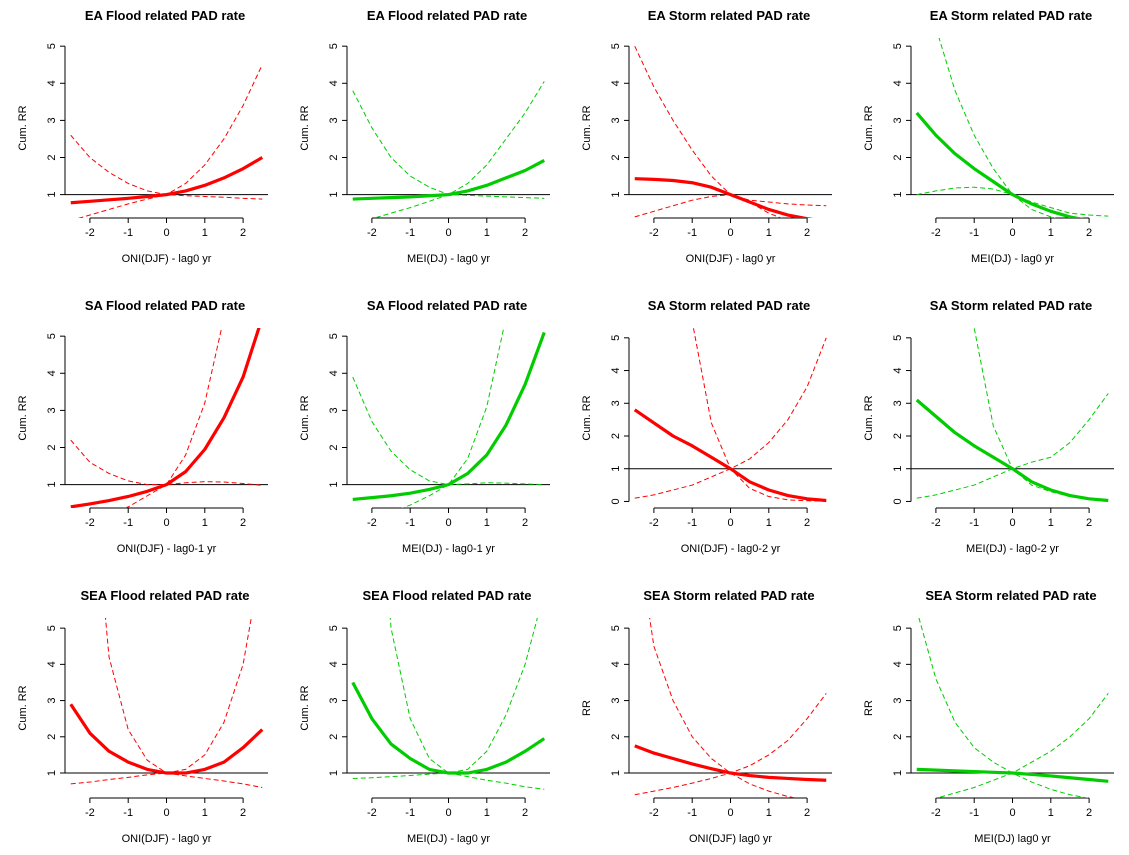 Image resolution: width=1129 pixels, height=855 pixels. I want to click on y-tick-label: 0, so click(616, 501).